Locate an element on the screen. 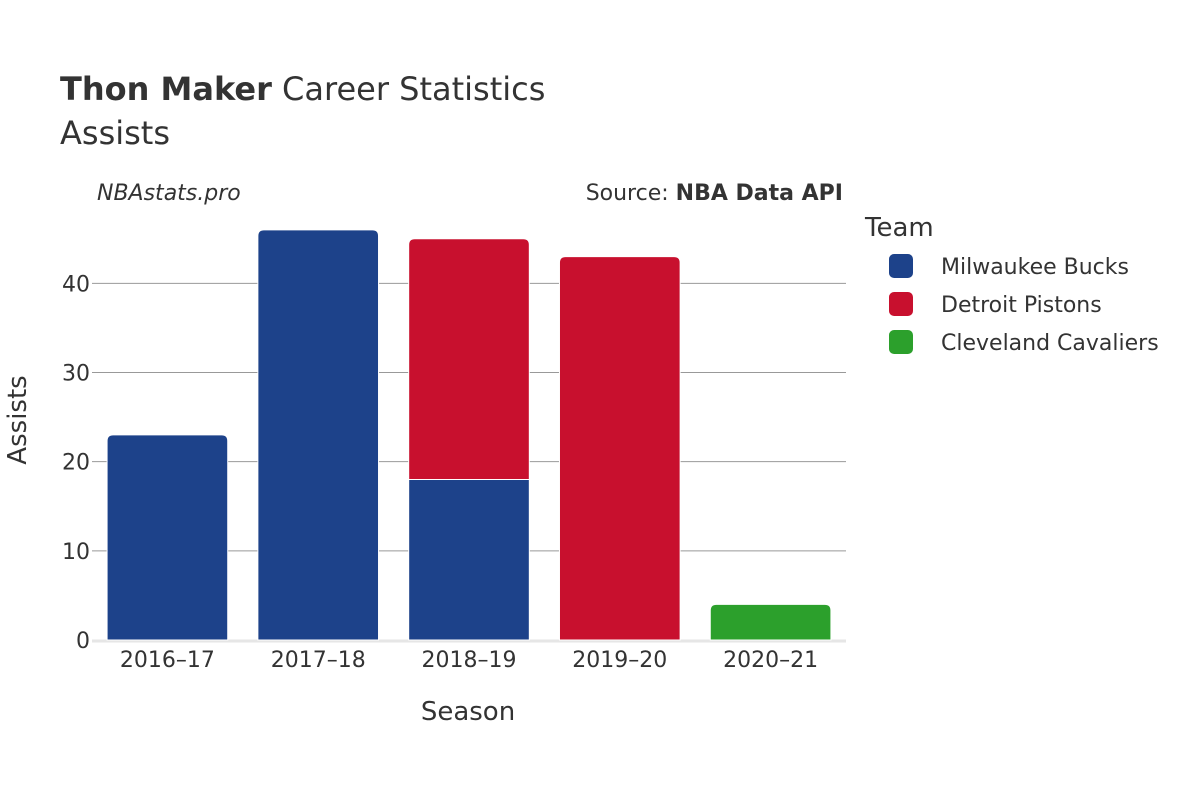  y-tick-label: 0 is located at coordinates (83, 641).